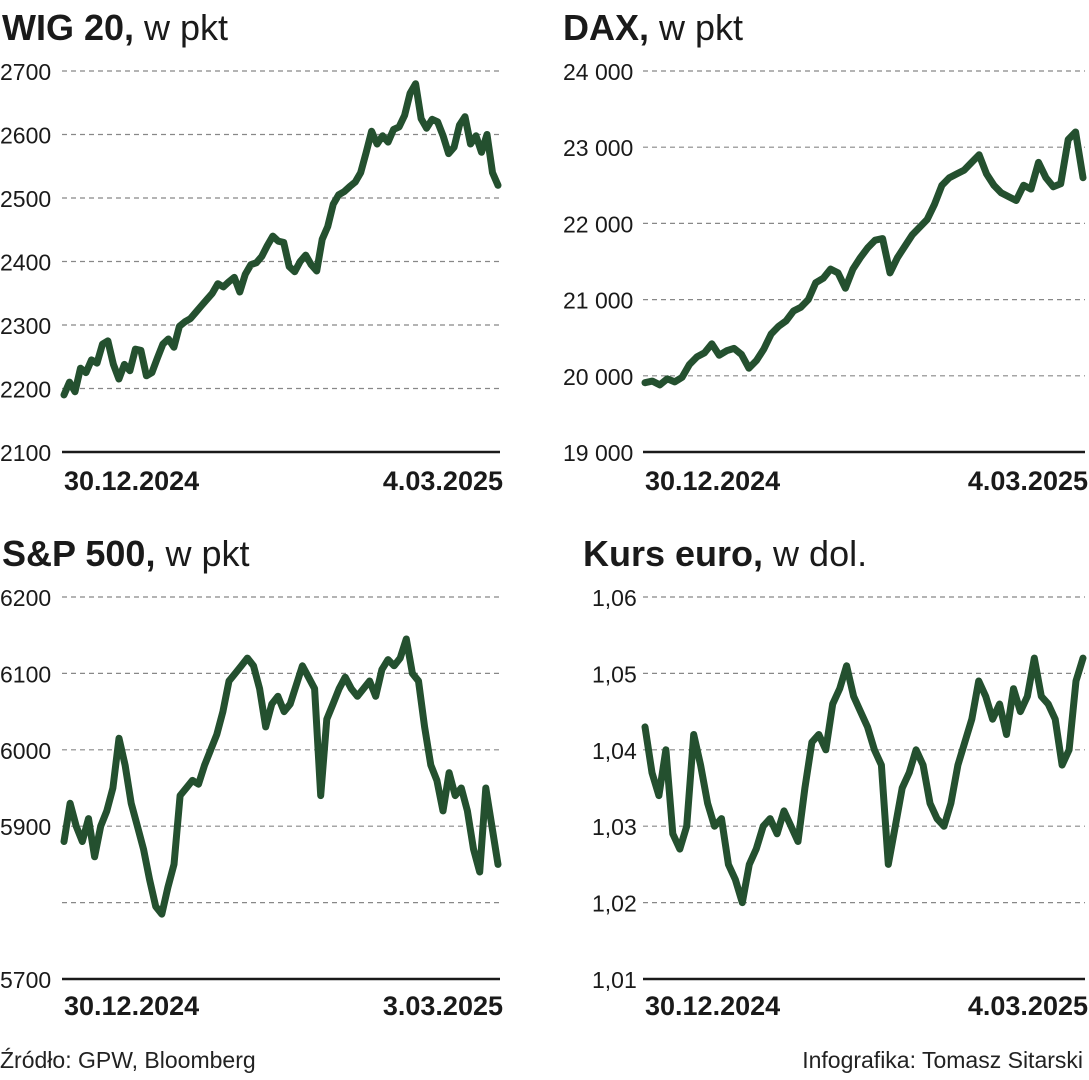  I want to click on chart-title-wig20: WIG 20, w pkt, so click(115, 27).